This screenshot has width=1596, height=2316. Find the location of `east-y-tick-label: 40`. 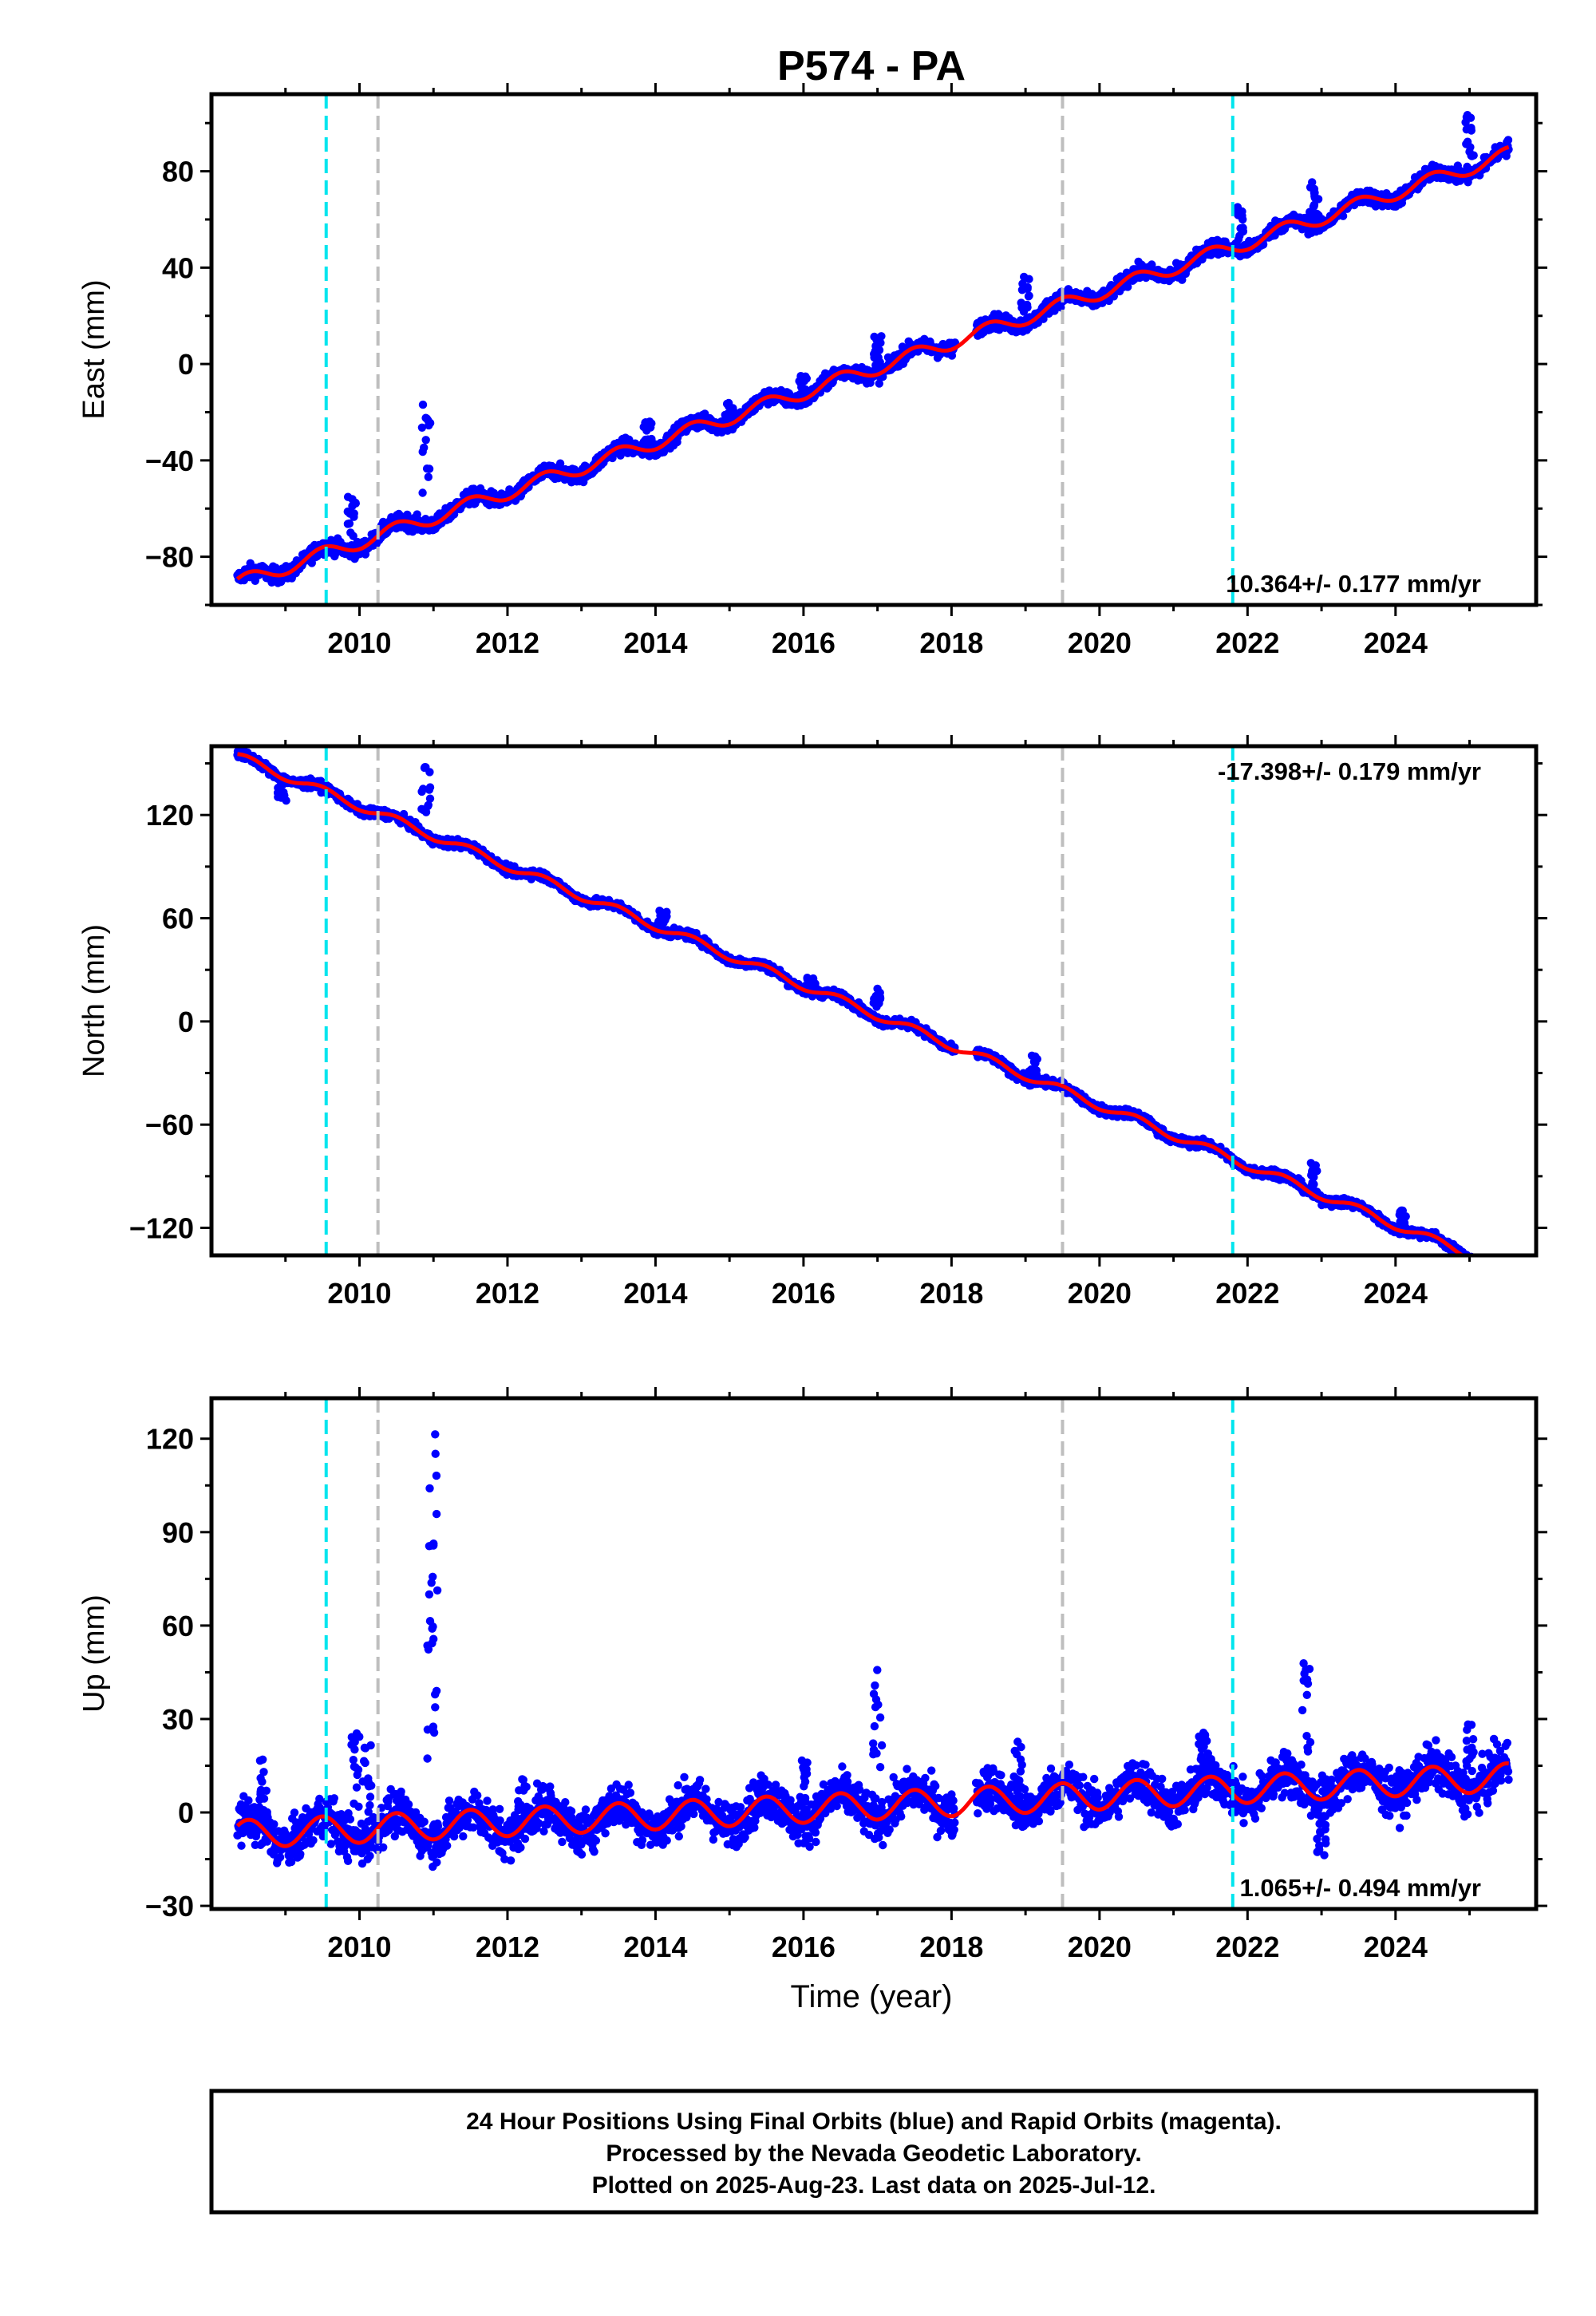

east-y-tick-label: 40 is located at coordinates (178, 267).